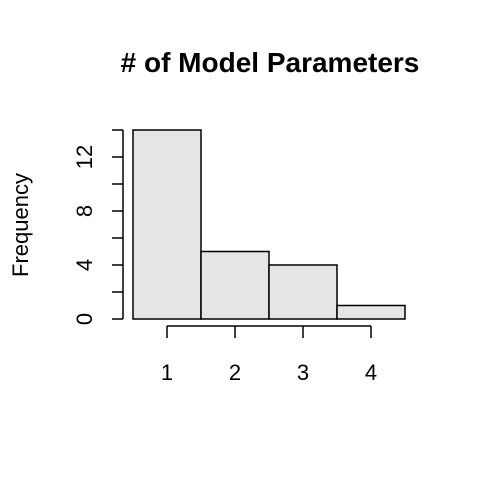 Image resolution: width=480 pixels, height=480 pixels. I want to click on y-tick-label-0: 0, so click(84, 319).